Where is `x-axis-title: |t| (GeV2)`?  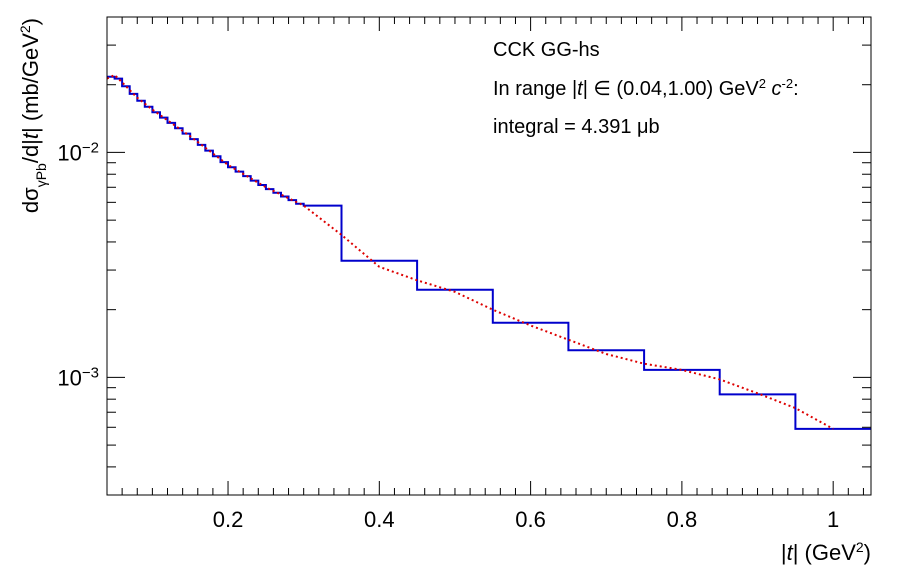 x-axis-title: |t| (GeV2) is located at coordinates (826, 552).